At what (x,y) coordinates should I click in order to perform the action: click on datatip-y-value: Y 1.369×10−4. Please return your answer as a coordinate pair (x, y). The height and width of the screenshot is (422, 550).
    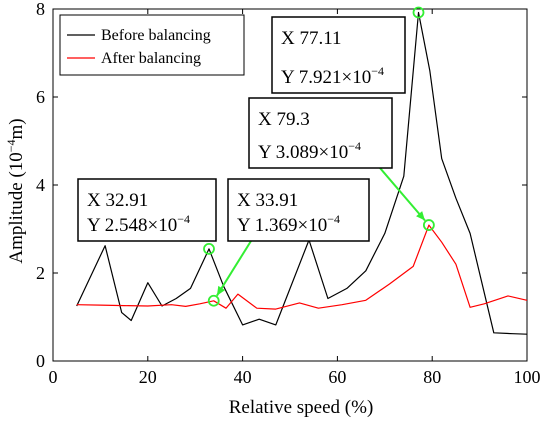
    Looking at the image, I should click on (288, 224).